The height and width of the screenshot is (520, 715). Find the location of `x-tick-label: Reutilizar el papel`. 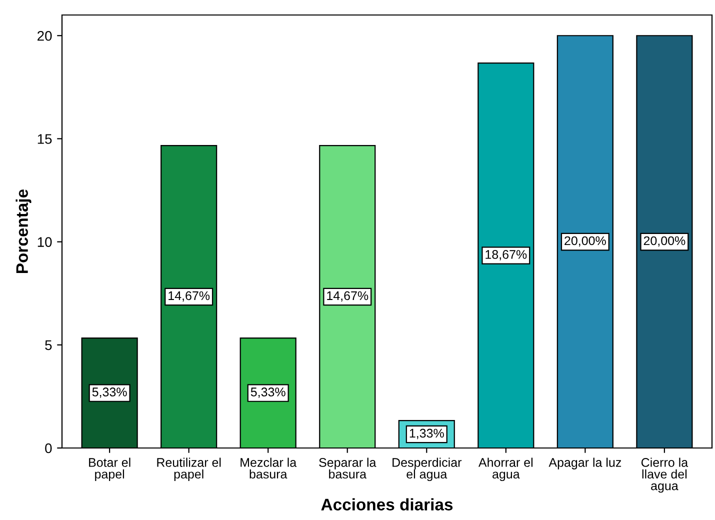

x-tick-label: Reutilizar el papel is located at coordinates (189, 470).